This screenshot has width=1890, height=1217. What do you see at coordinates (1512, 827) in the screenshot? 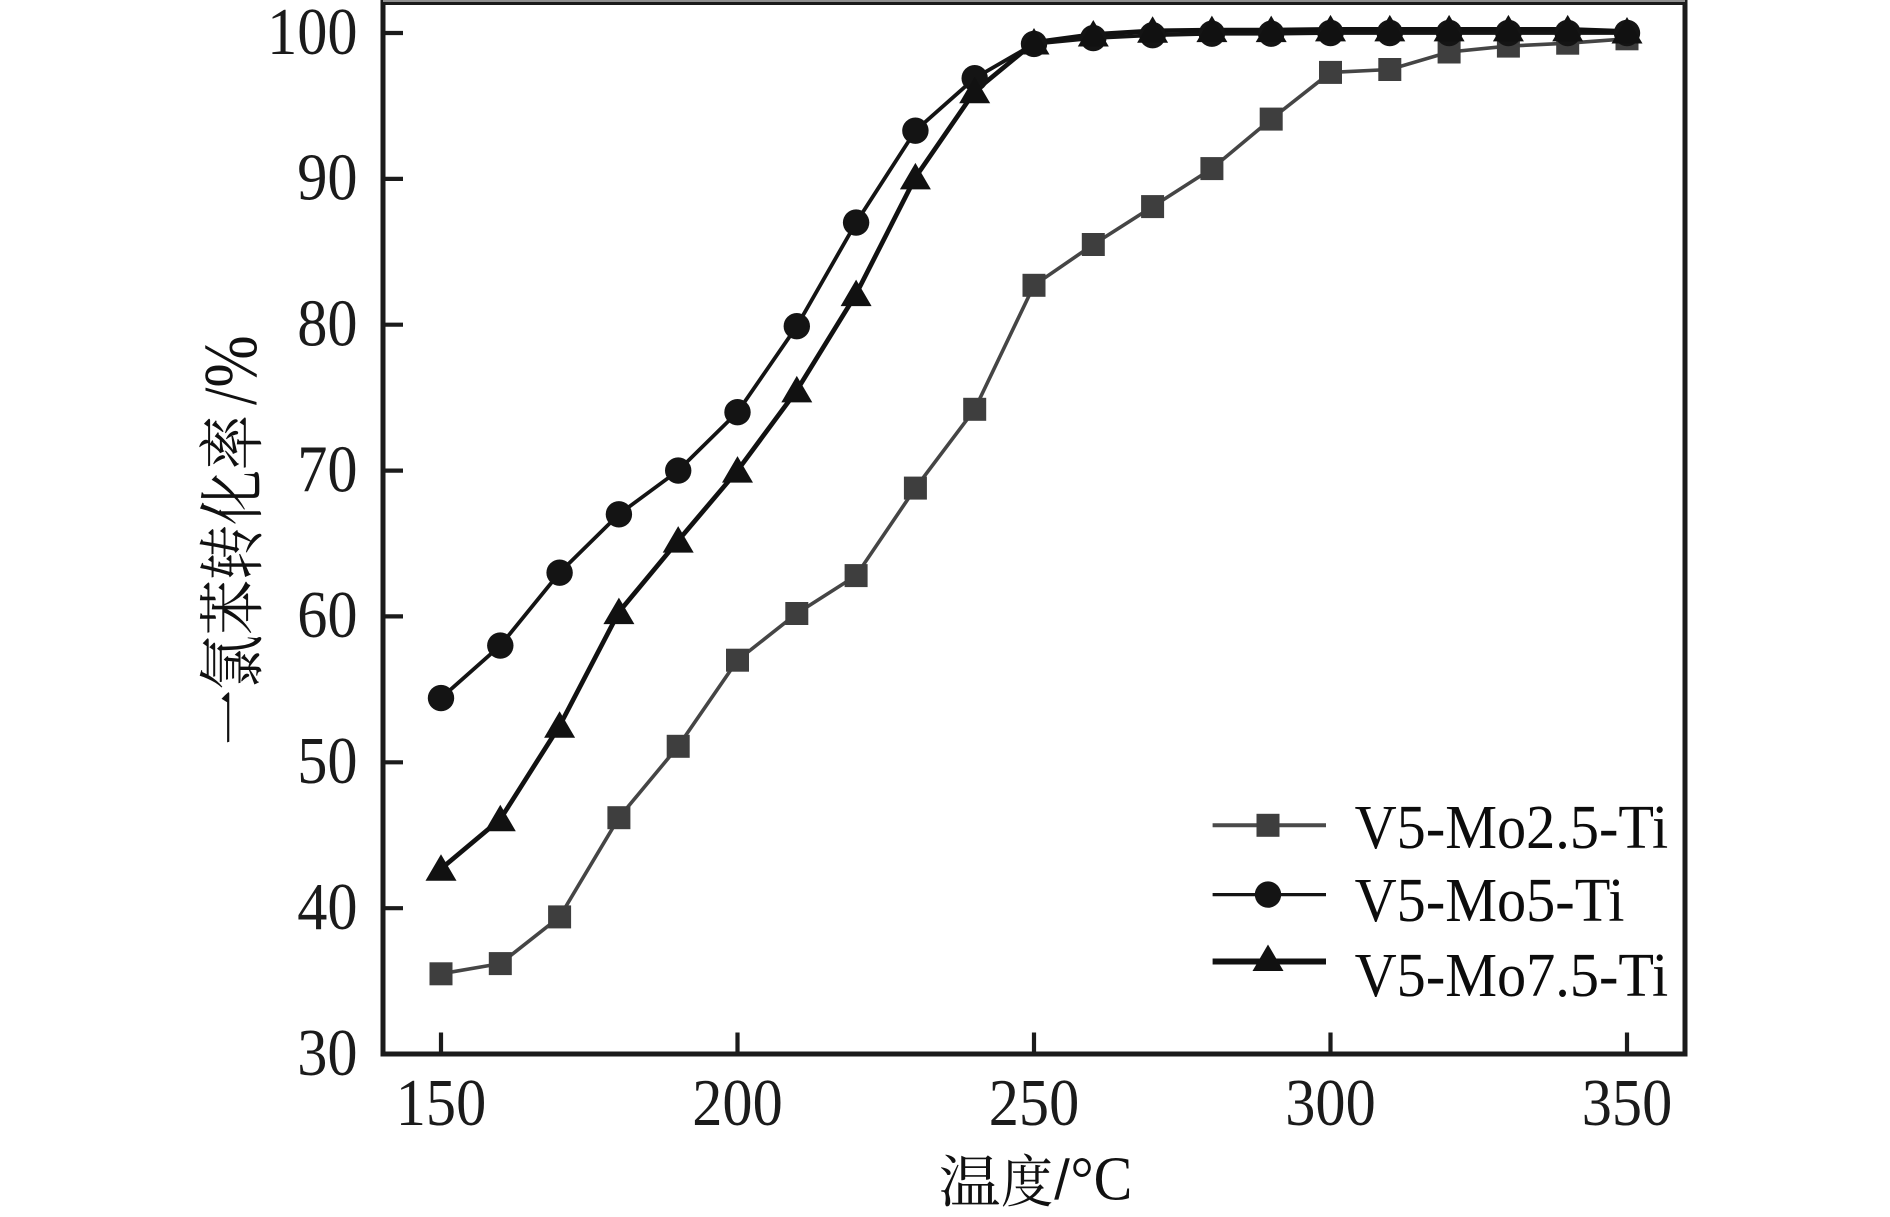
I see `svg-text: V5-Mo2.5-Ti` at bounding box center [1512, 827].